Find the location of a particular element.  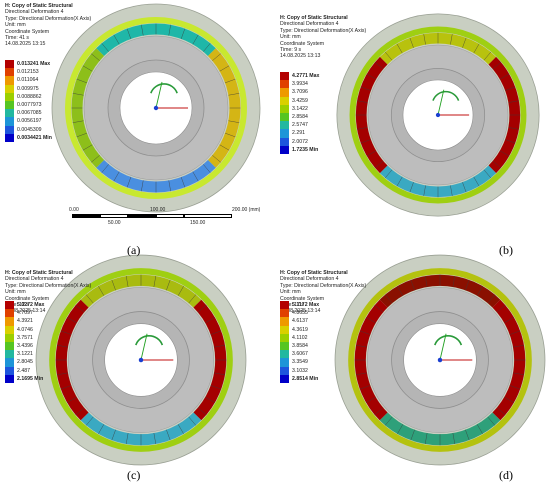

legend-label: 2.1695 Min is located at coordinates (30, 378).